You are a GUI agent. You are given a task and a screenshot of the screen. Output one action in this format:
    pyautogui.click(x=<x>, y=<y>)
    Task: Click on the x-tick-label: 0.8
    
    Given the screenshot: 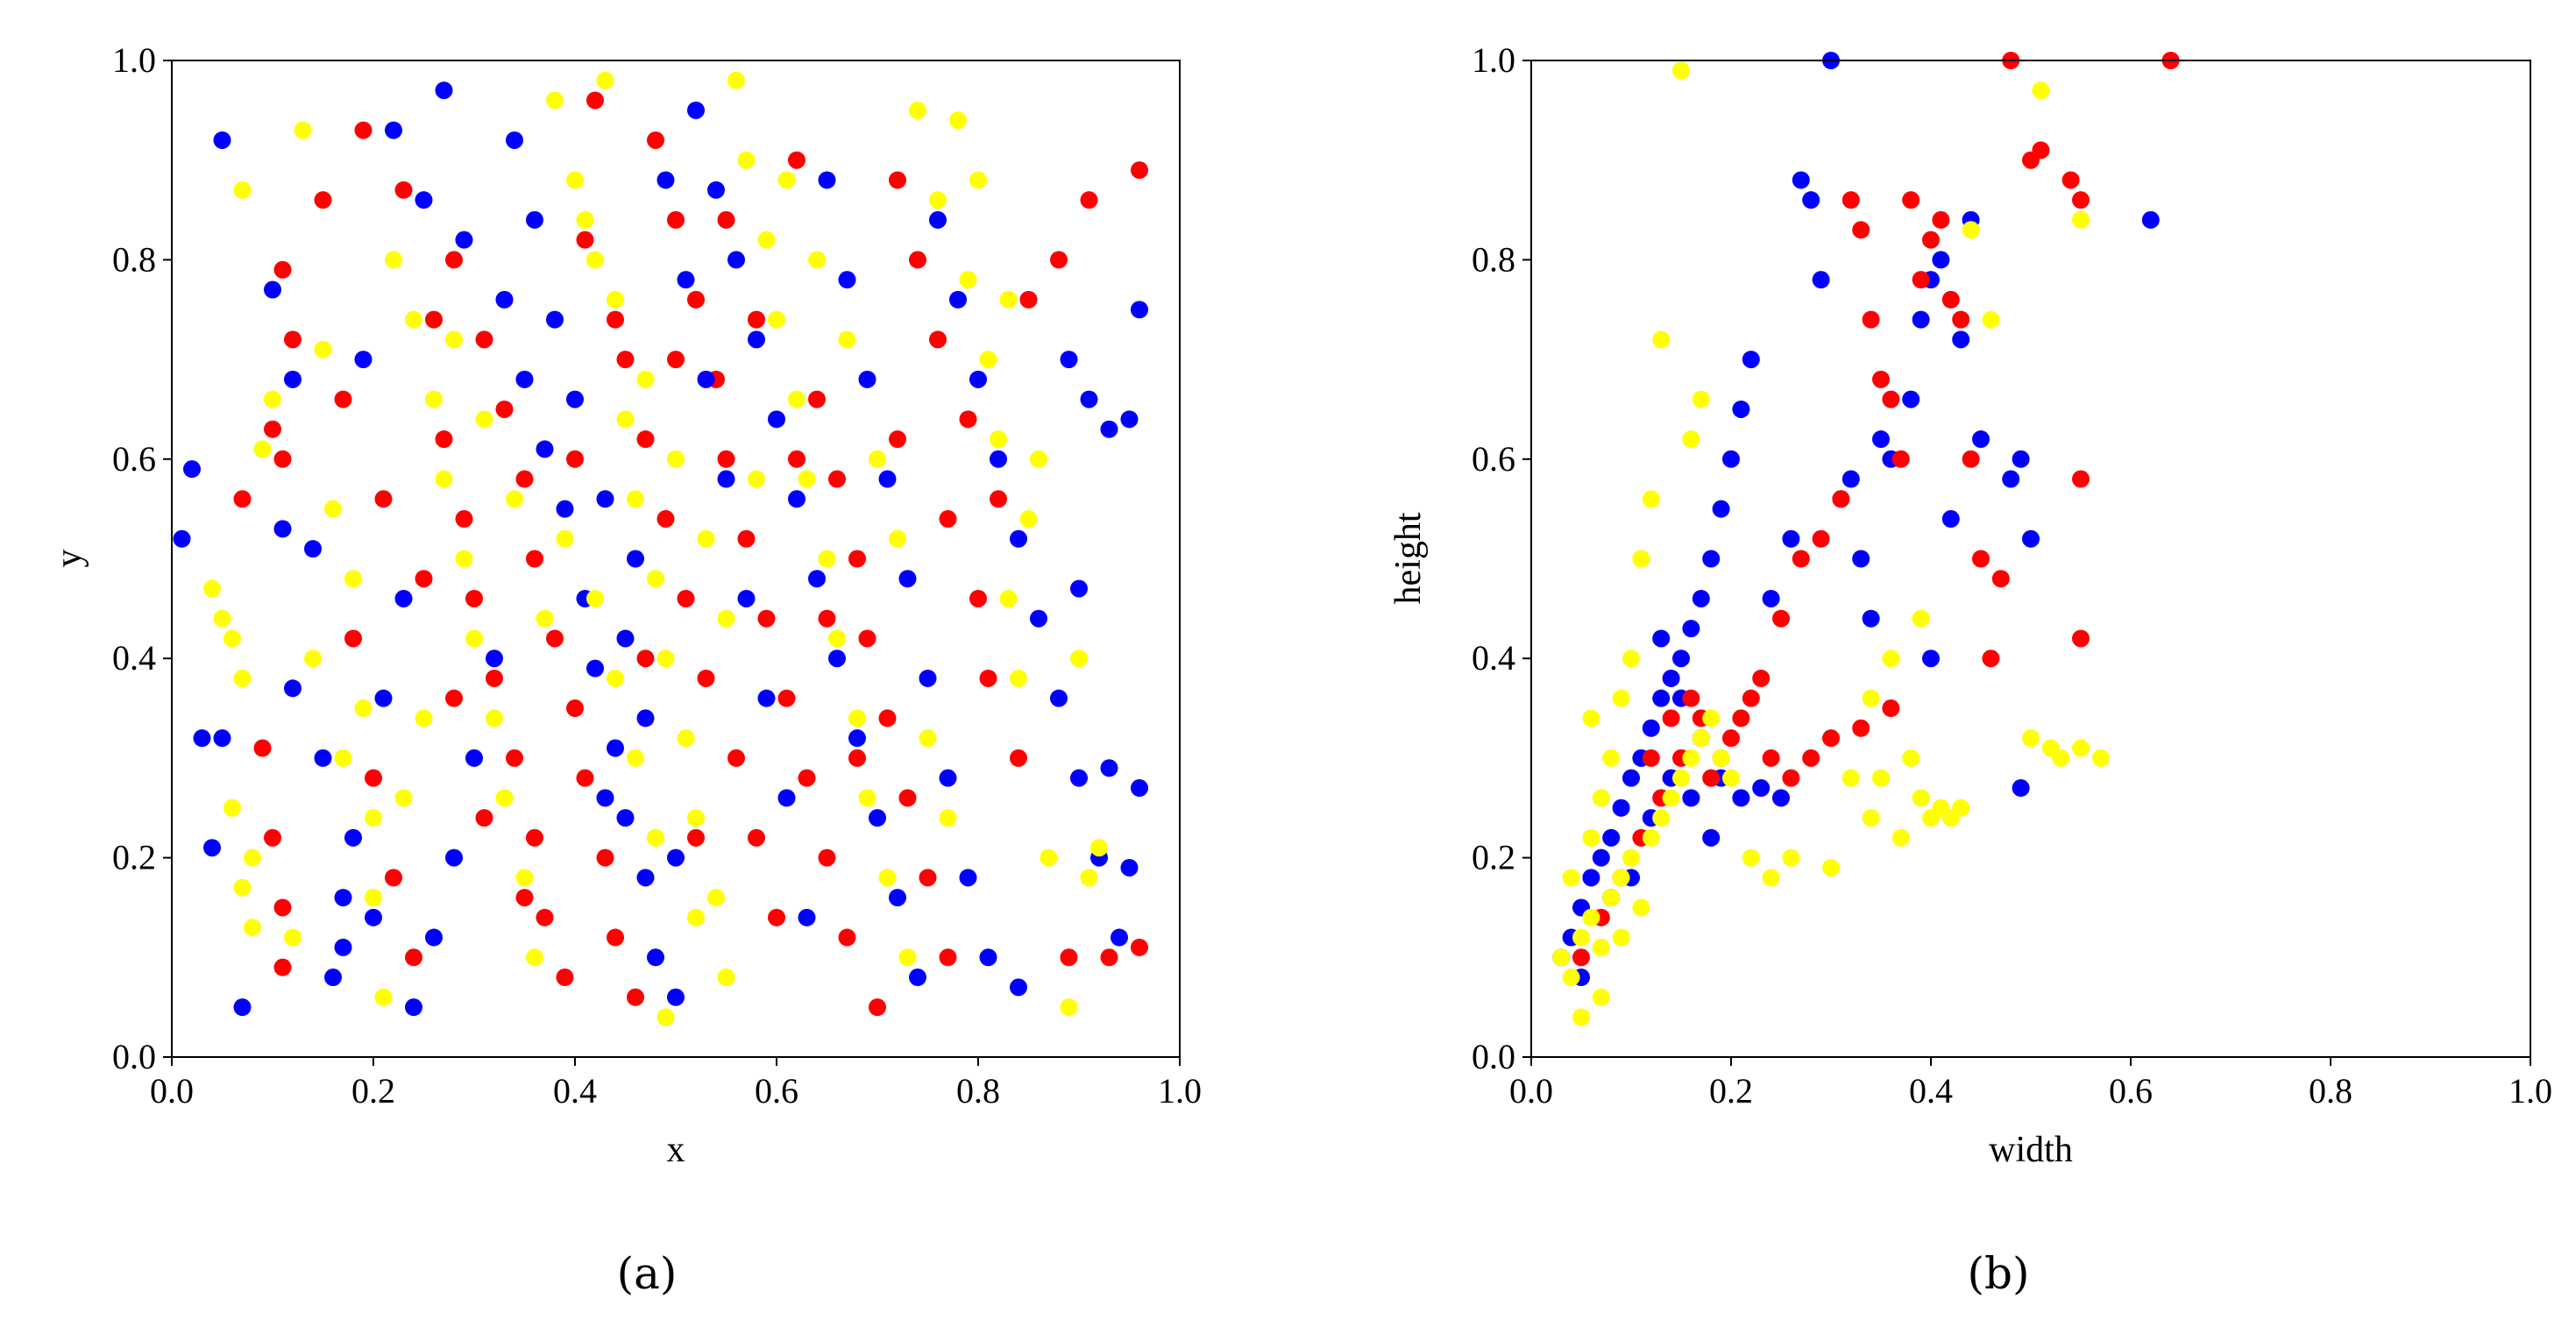 What is the action you would take?
    pyautogui.click(x=2330, y=1091)
    